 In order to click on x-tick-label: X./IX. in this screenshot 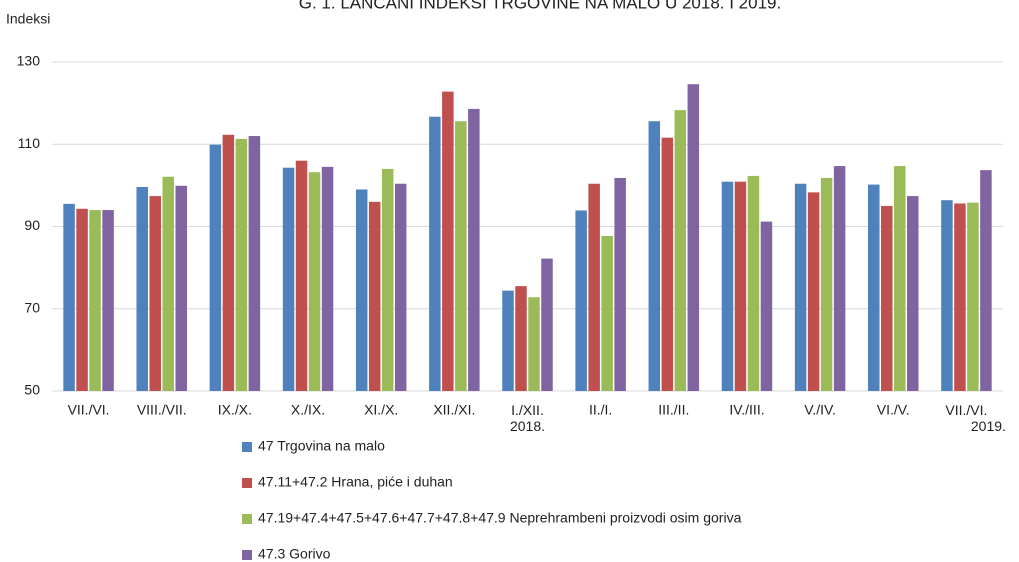, I will do `click(308, 410)`.